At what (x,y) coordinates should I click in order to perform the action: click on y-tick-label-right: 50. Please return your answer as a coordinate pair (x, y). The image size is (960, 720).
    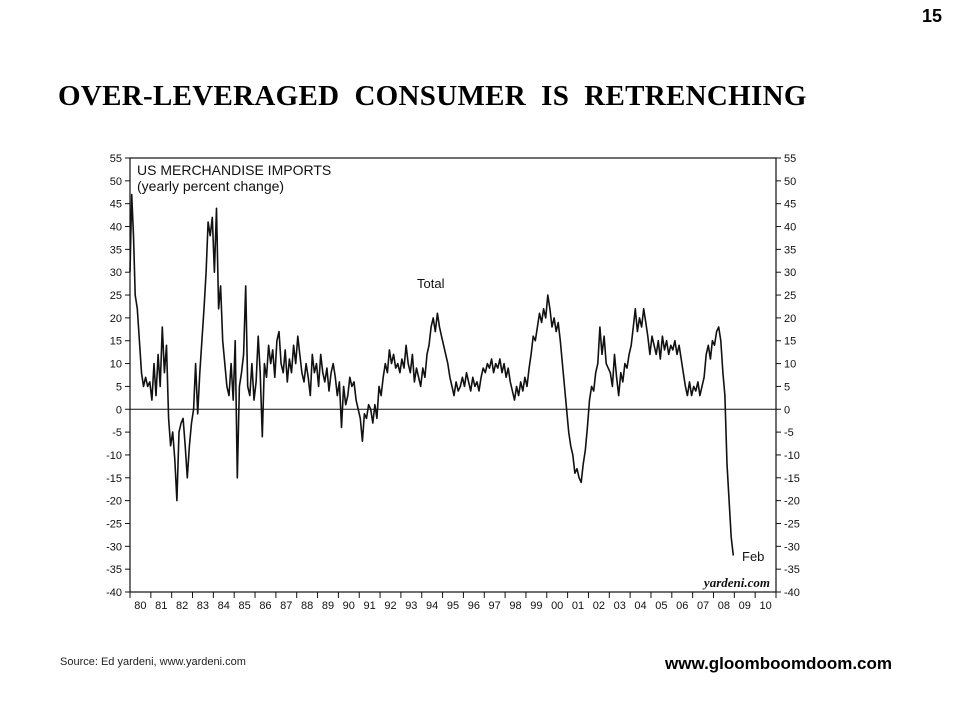
    Looking at the image, I should click on (790, 182).